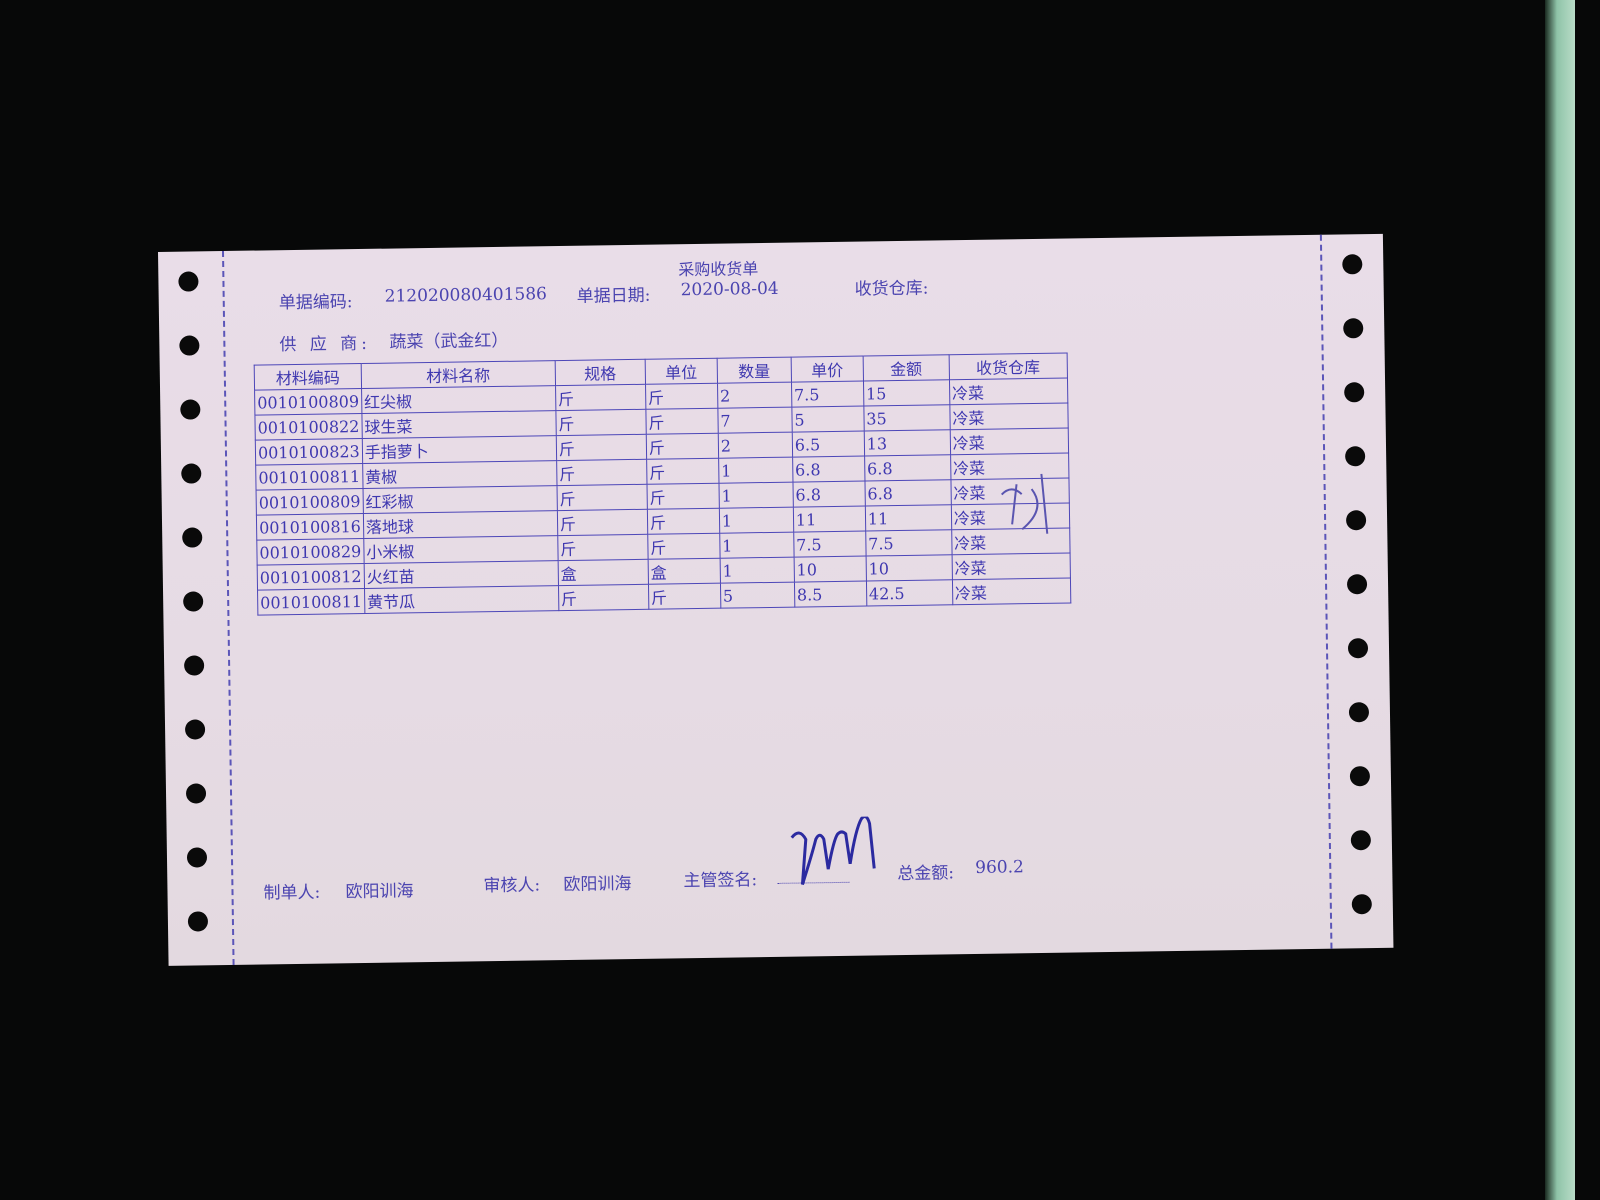 Image resolution: width=1600 pixels, height=1200 pixels. What do you see at coordinates (379, 892) in the screenshot?
I see `maker: 欧阳训海` at bounding box center [379, 892].